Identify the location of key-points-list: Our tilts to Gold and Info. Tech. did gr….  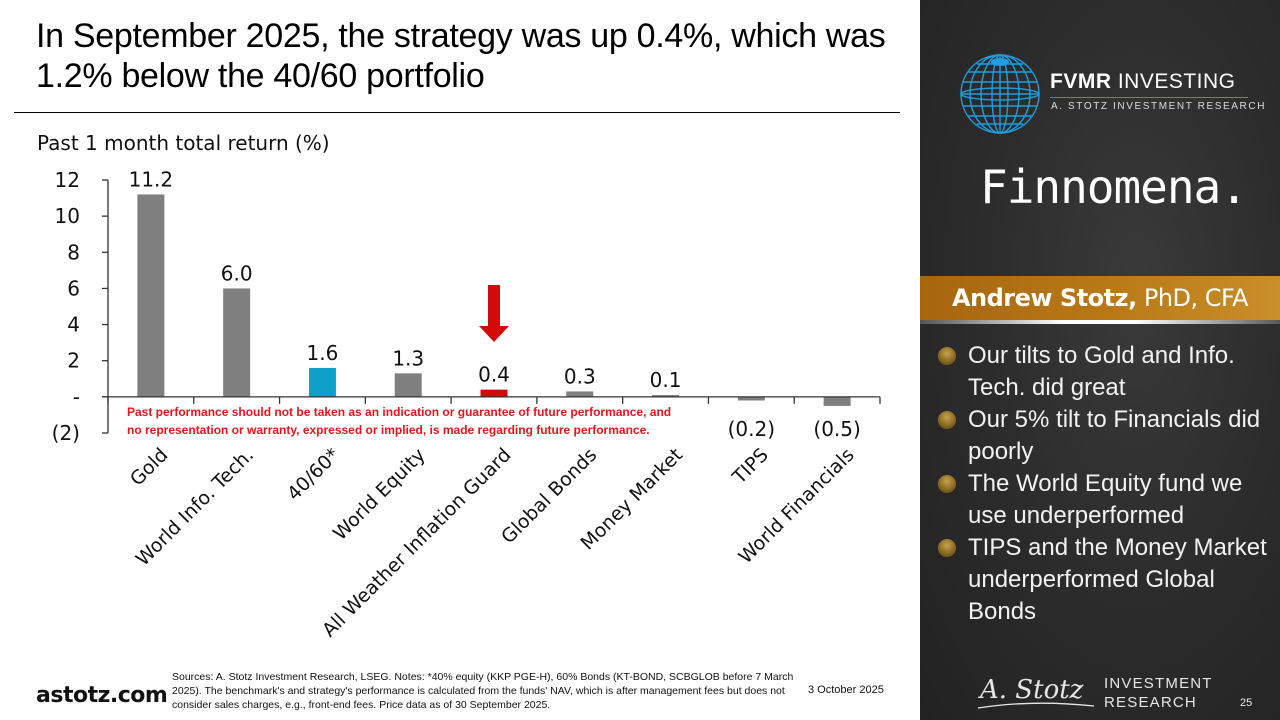
(1108, 484).